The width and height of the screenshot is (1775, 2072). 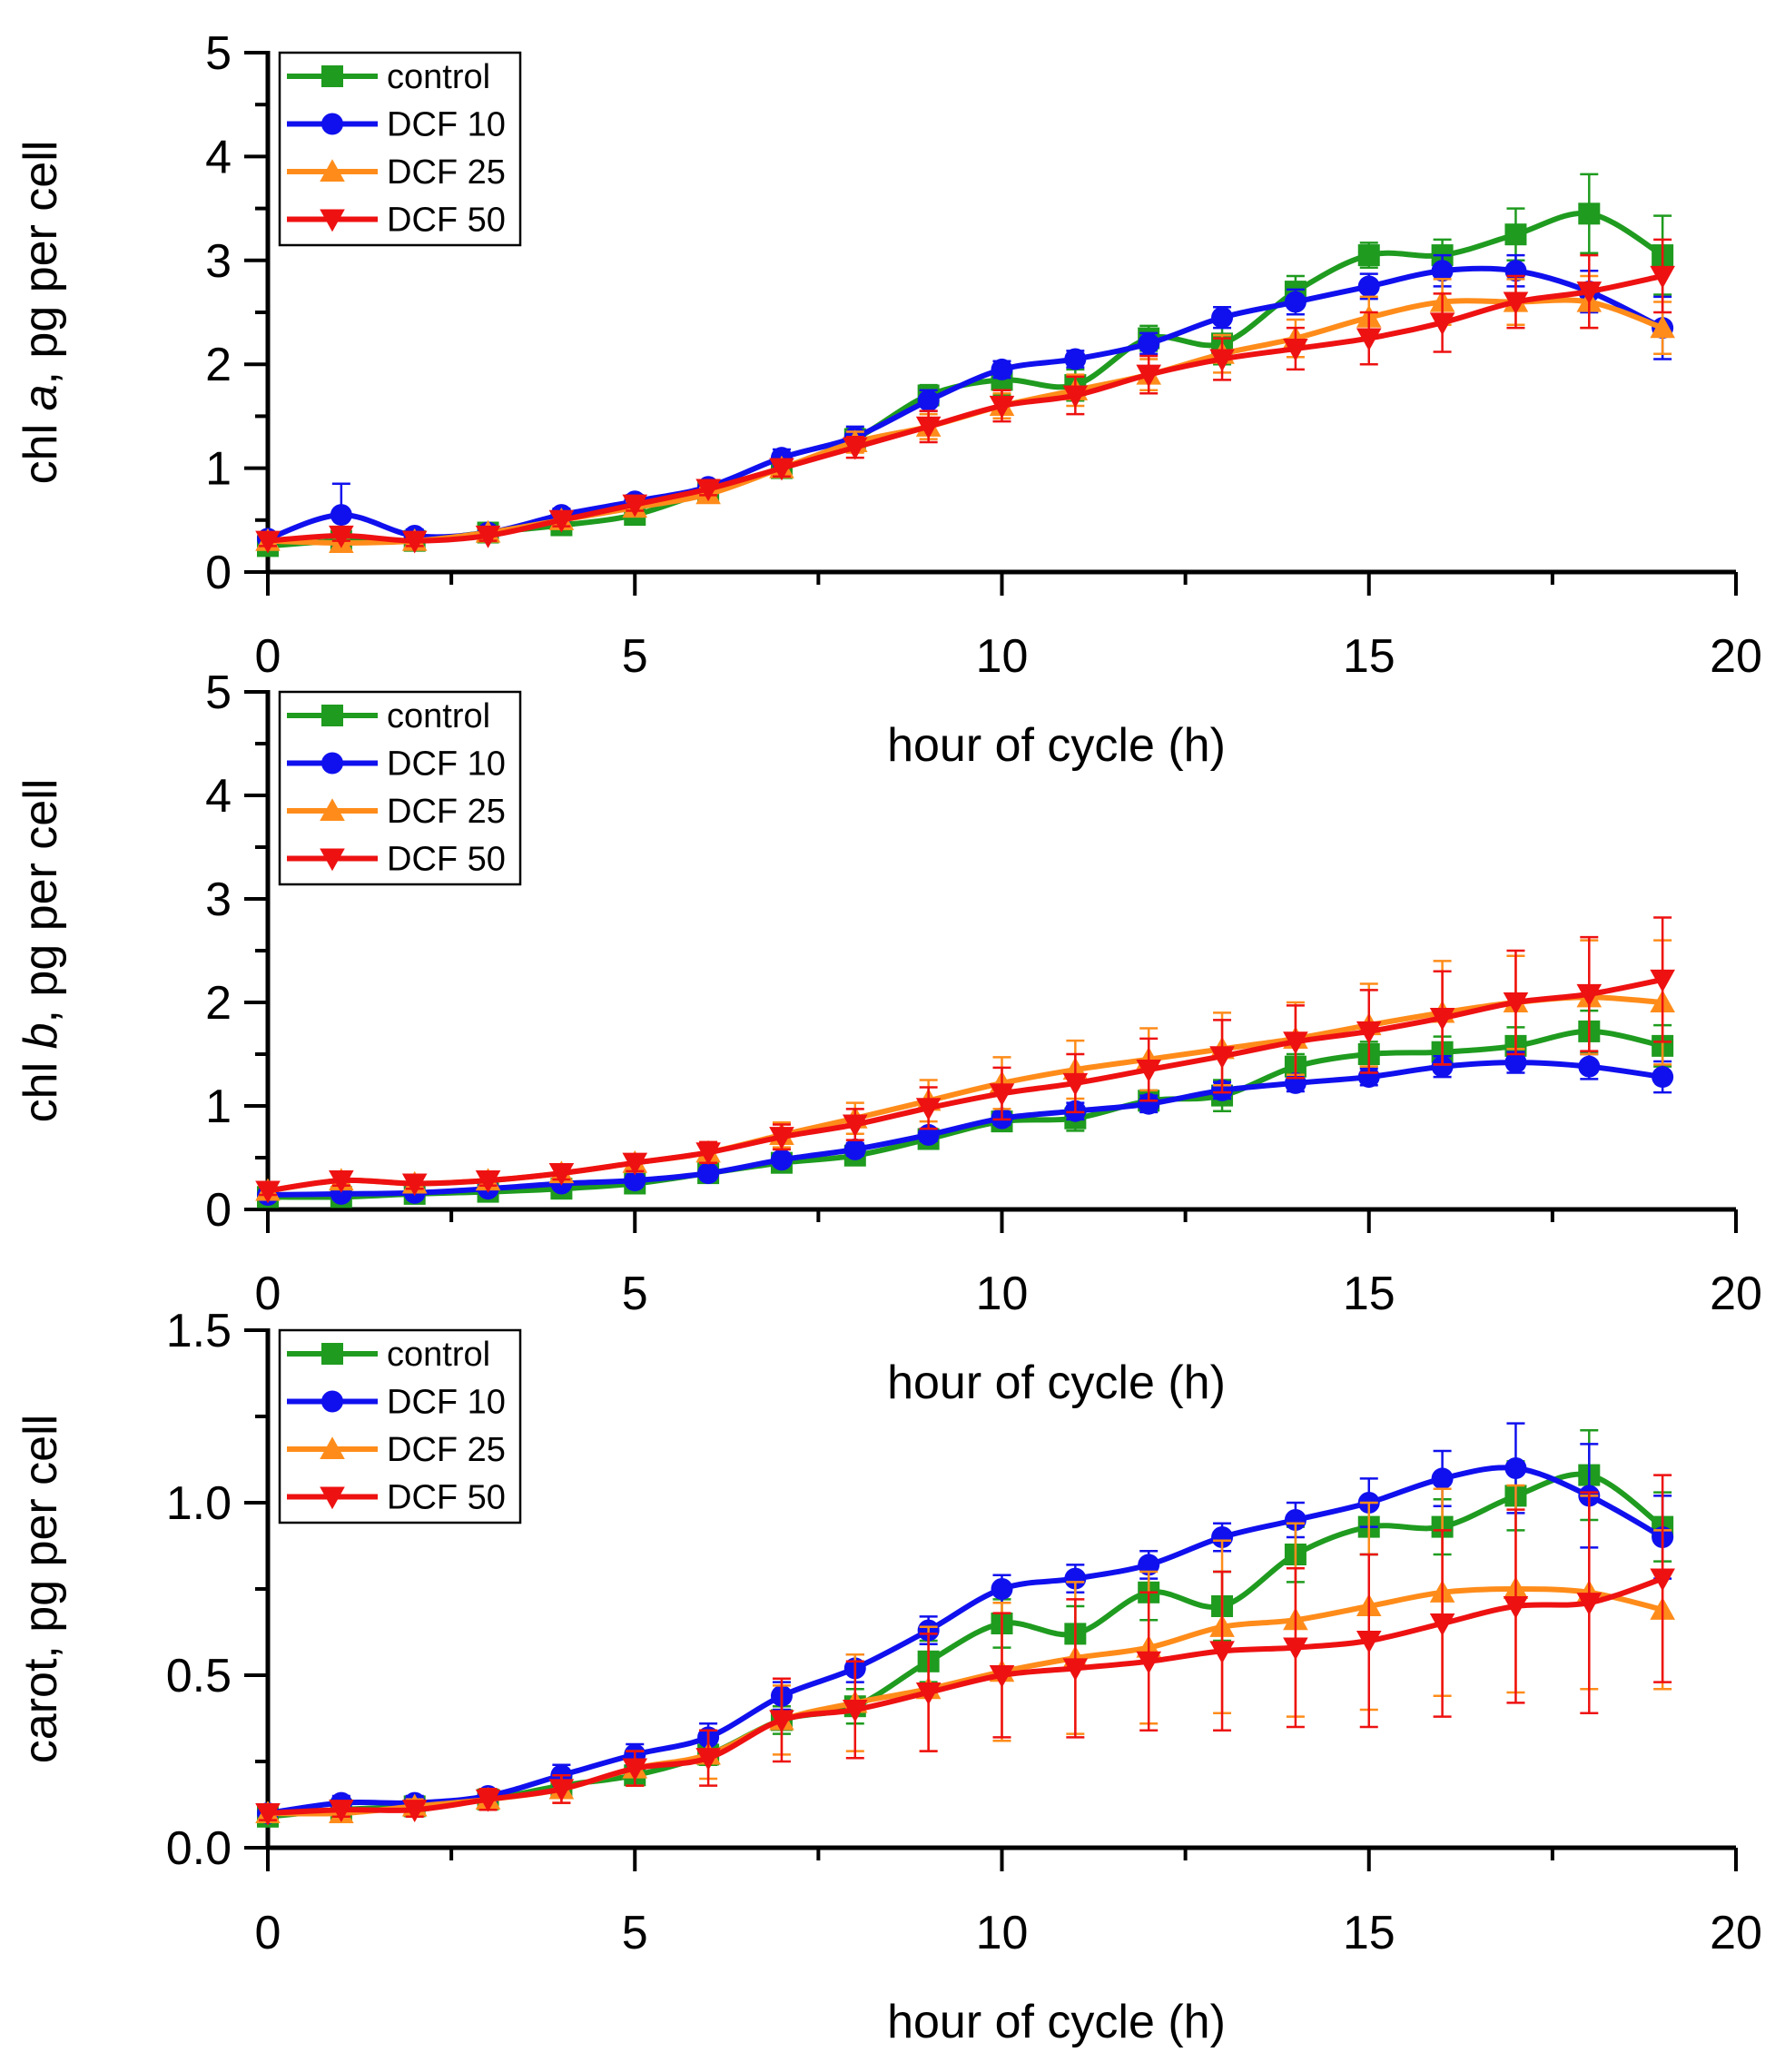 I want to click on x-tick-label: 10, so click(x=1002, y=1933).